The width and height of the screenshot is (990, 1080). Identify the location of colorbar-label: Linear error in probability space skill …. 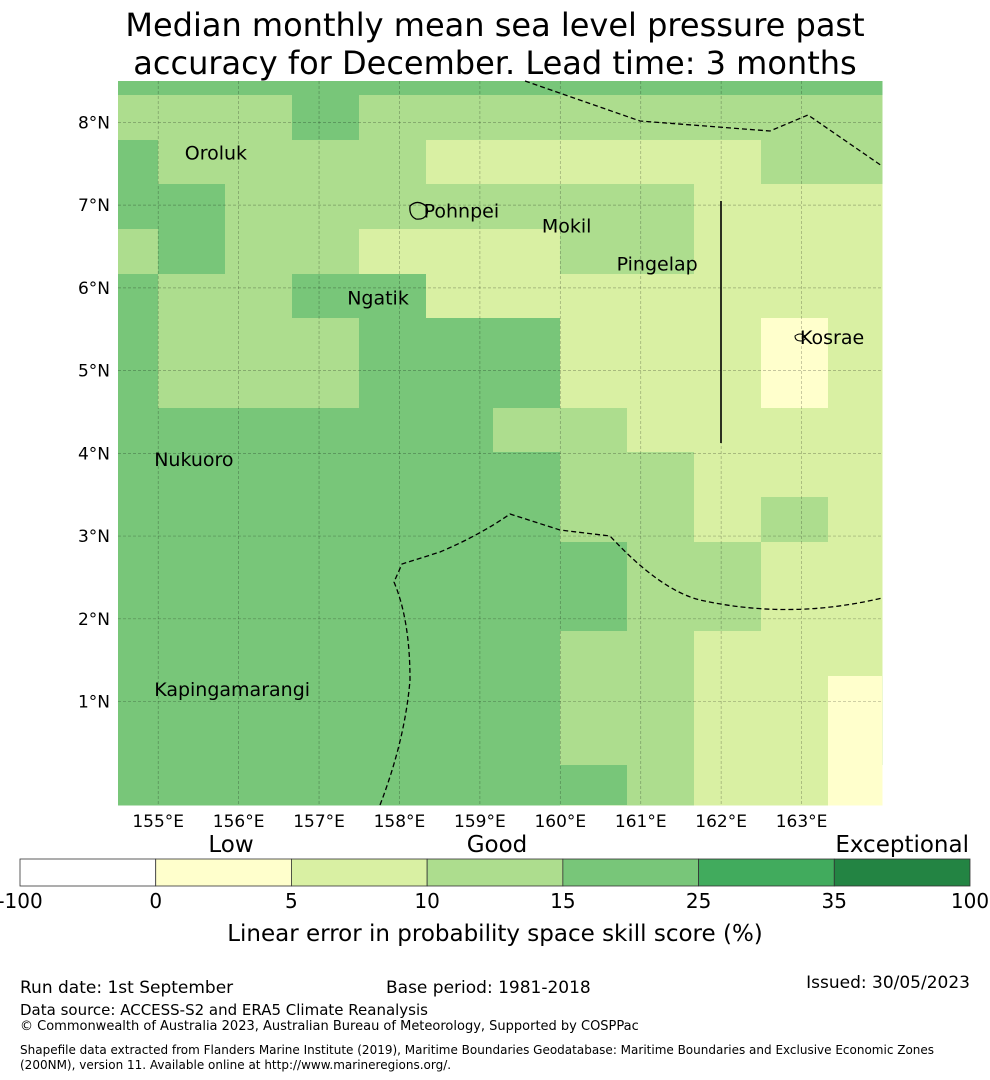
(495, 934).